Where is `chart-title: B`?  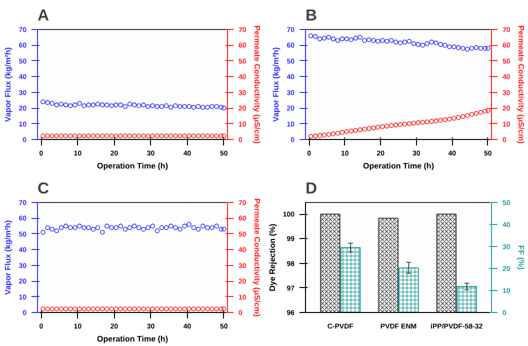 chart-title: B is located at coordinates (312, 16).